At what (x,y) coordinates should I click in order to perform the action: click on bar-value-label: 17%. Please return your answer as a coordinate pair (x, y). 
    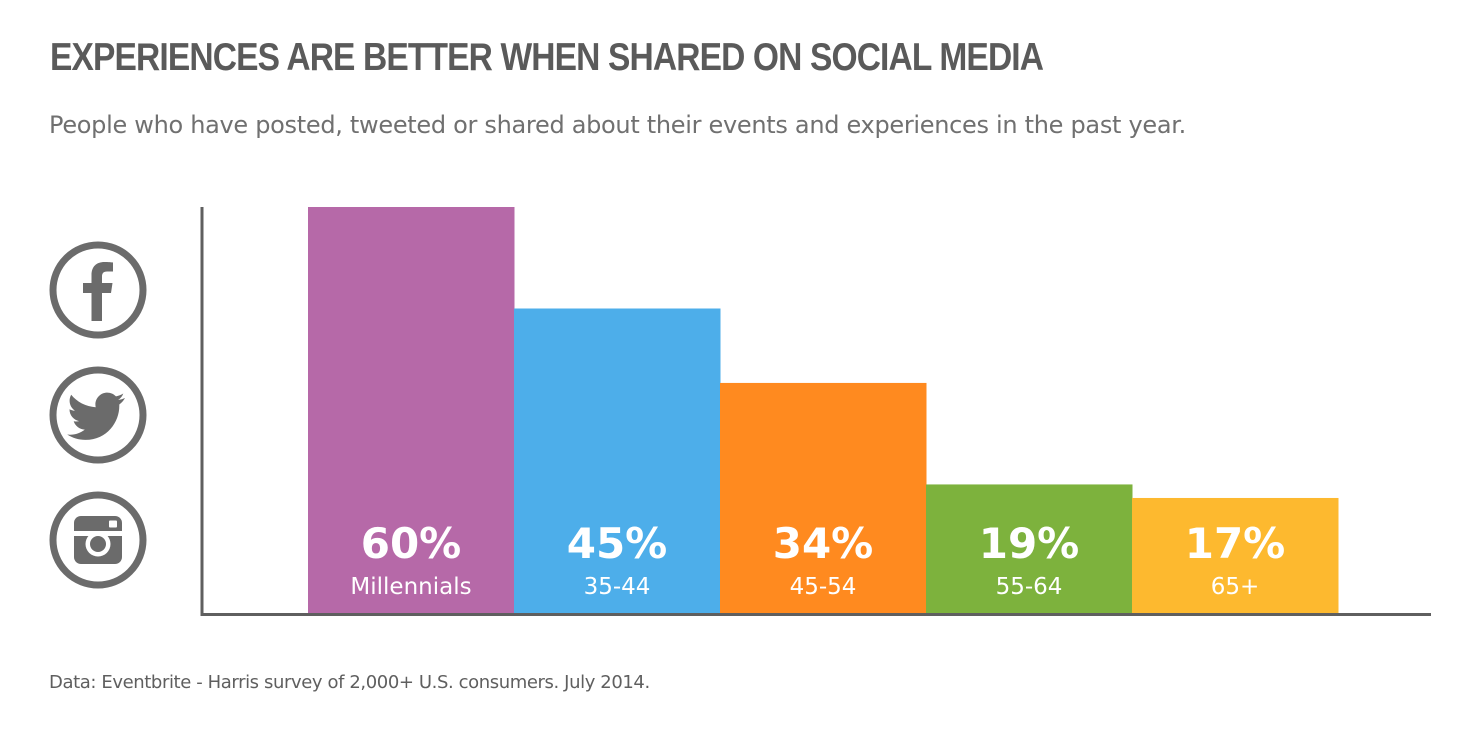
    Looking at the image, I should click on (1235, 543).